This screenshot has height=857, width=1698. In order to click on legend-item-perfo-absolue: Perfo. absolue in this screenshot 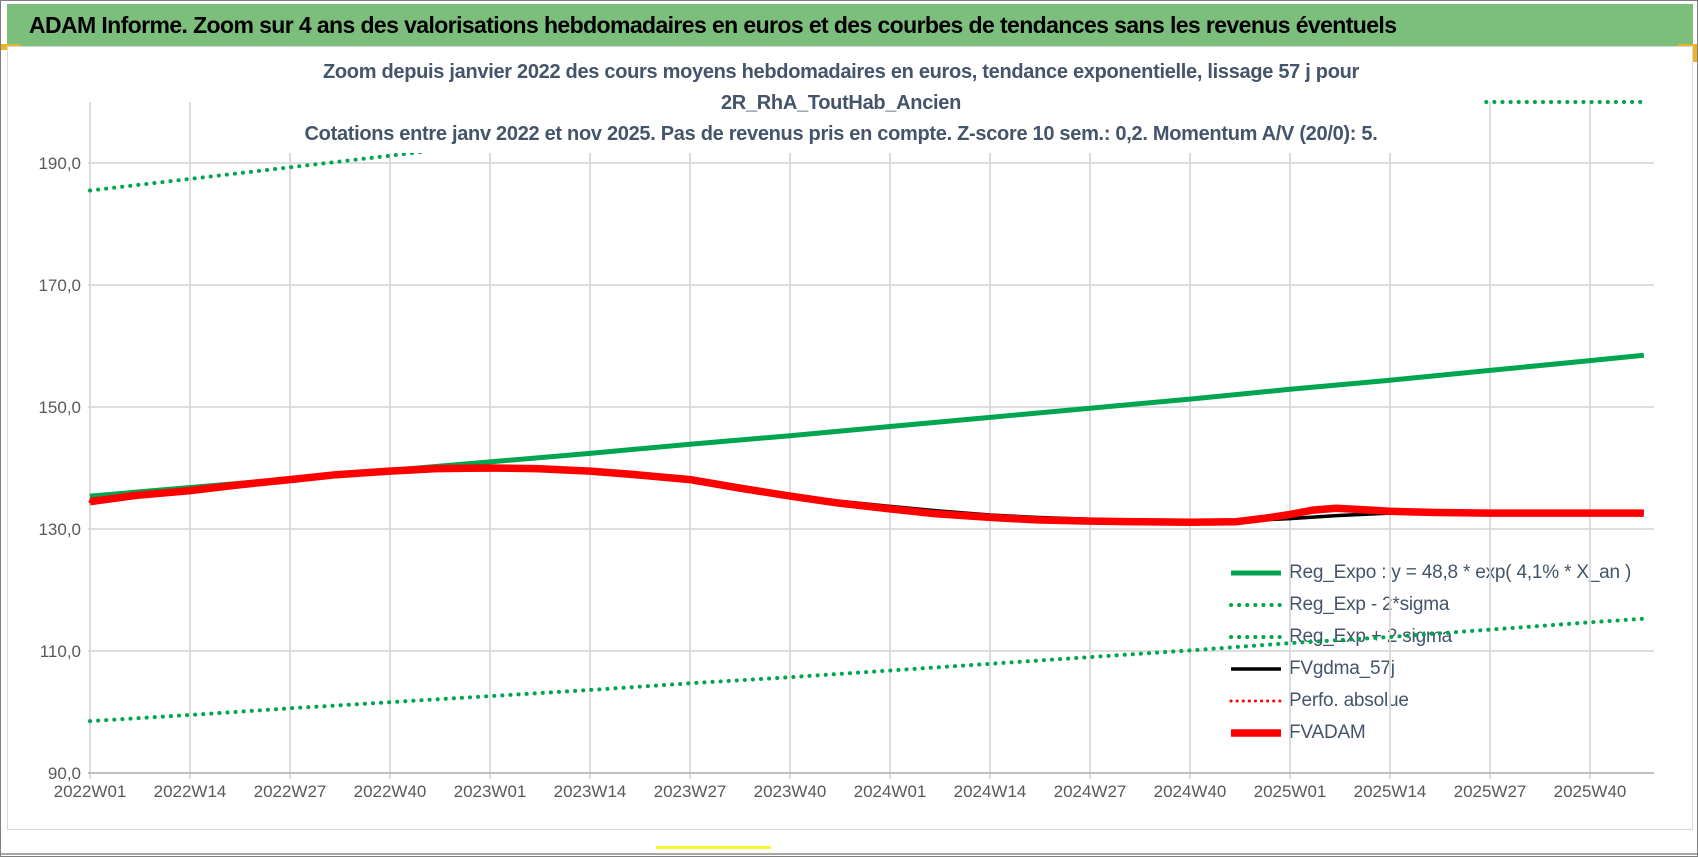, I will do `click(1430, 701)`.